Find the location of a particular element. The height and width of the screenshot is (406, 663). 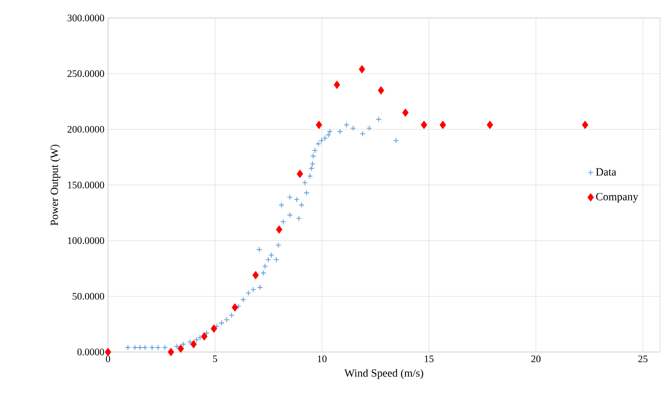

x-tick-label: 20 is located at coordinates (536, 359).